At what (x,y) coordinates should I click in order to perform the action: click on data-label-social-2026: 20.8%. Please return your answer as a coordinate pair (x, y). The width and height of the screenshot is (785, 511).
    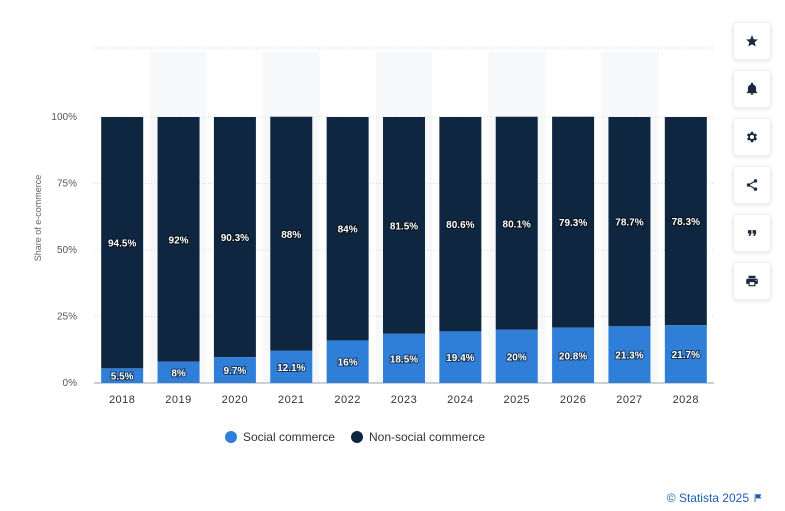
    Looking at the image, I should click on (573, 356).